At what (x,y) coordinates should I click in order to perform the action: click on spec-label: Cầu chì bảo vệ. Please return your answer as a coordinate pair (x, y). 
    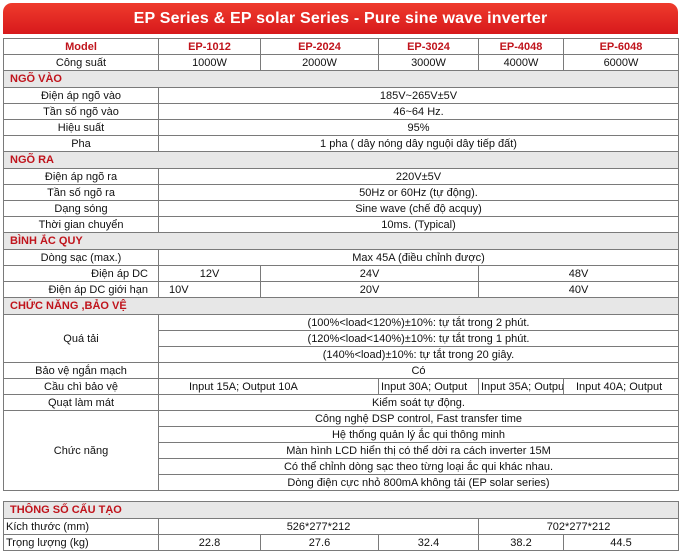
    Looking at the image, I should click on (81, 386).